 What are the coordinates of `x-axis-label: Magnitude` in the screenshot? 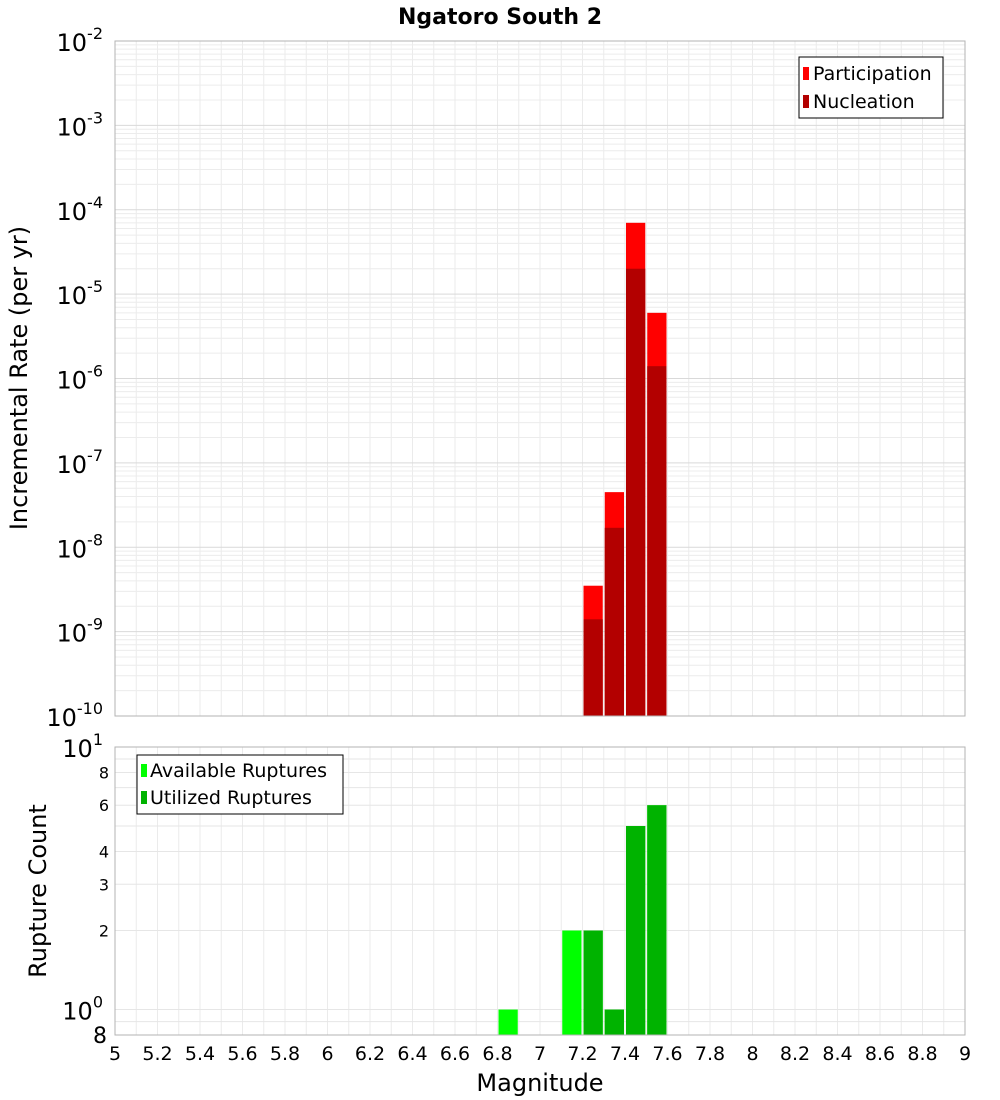 It's located at (539, 1083).